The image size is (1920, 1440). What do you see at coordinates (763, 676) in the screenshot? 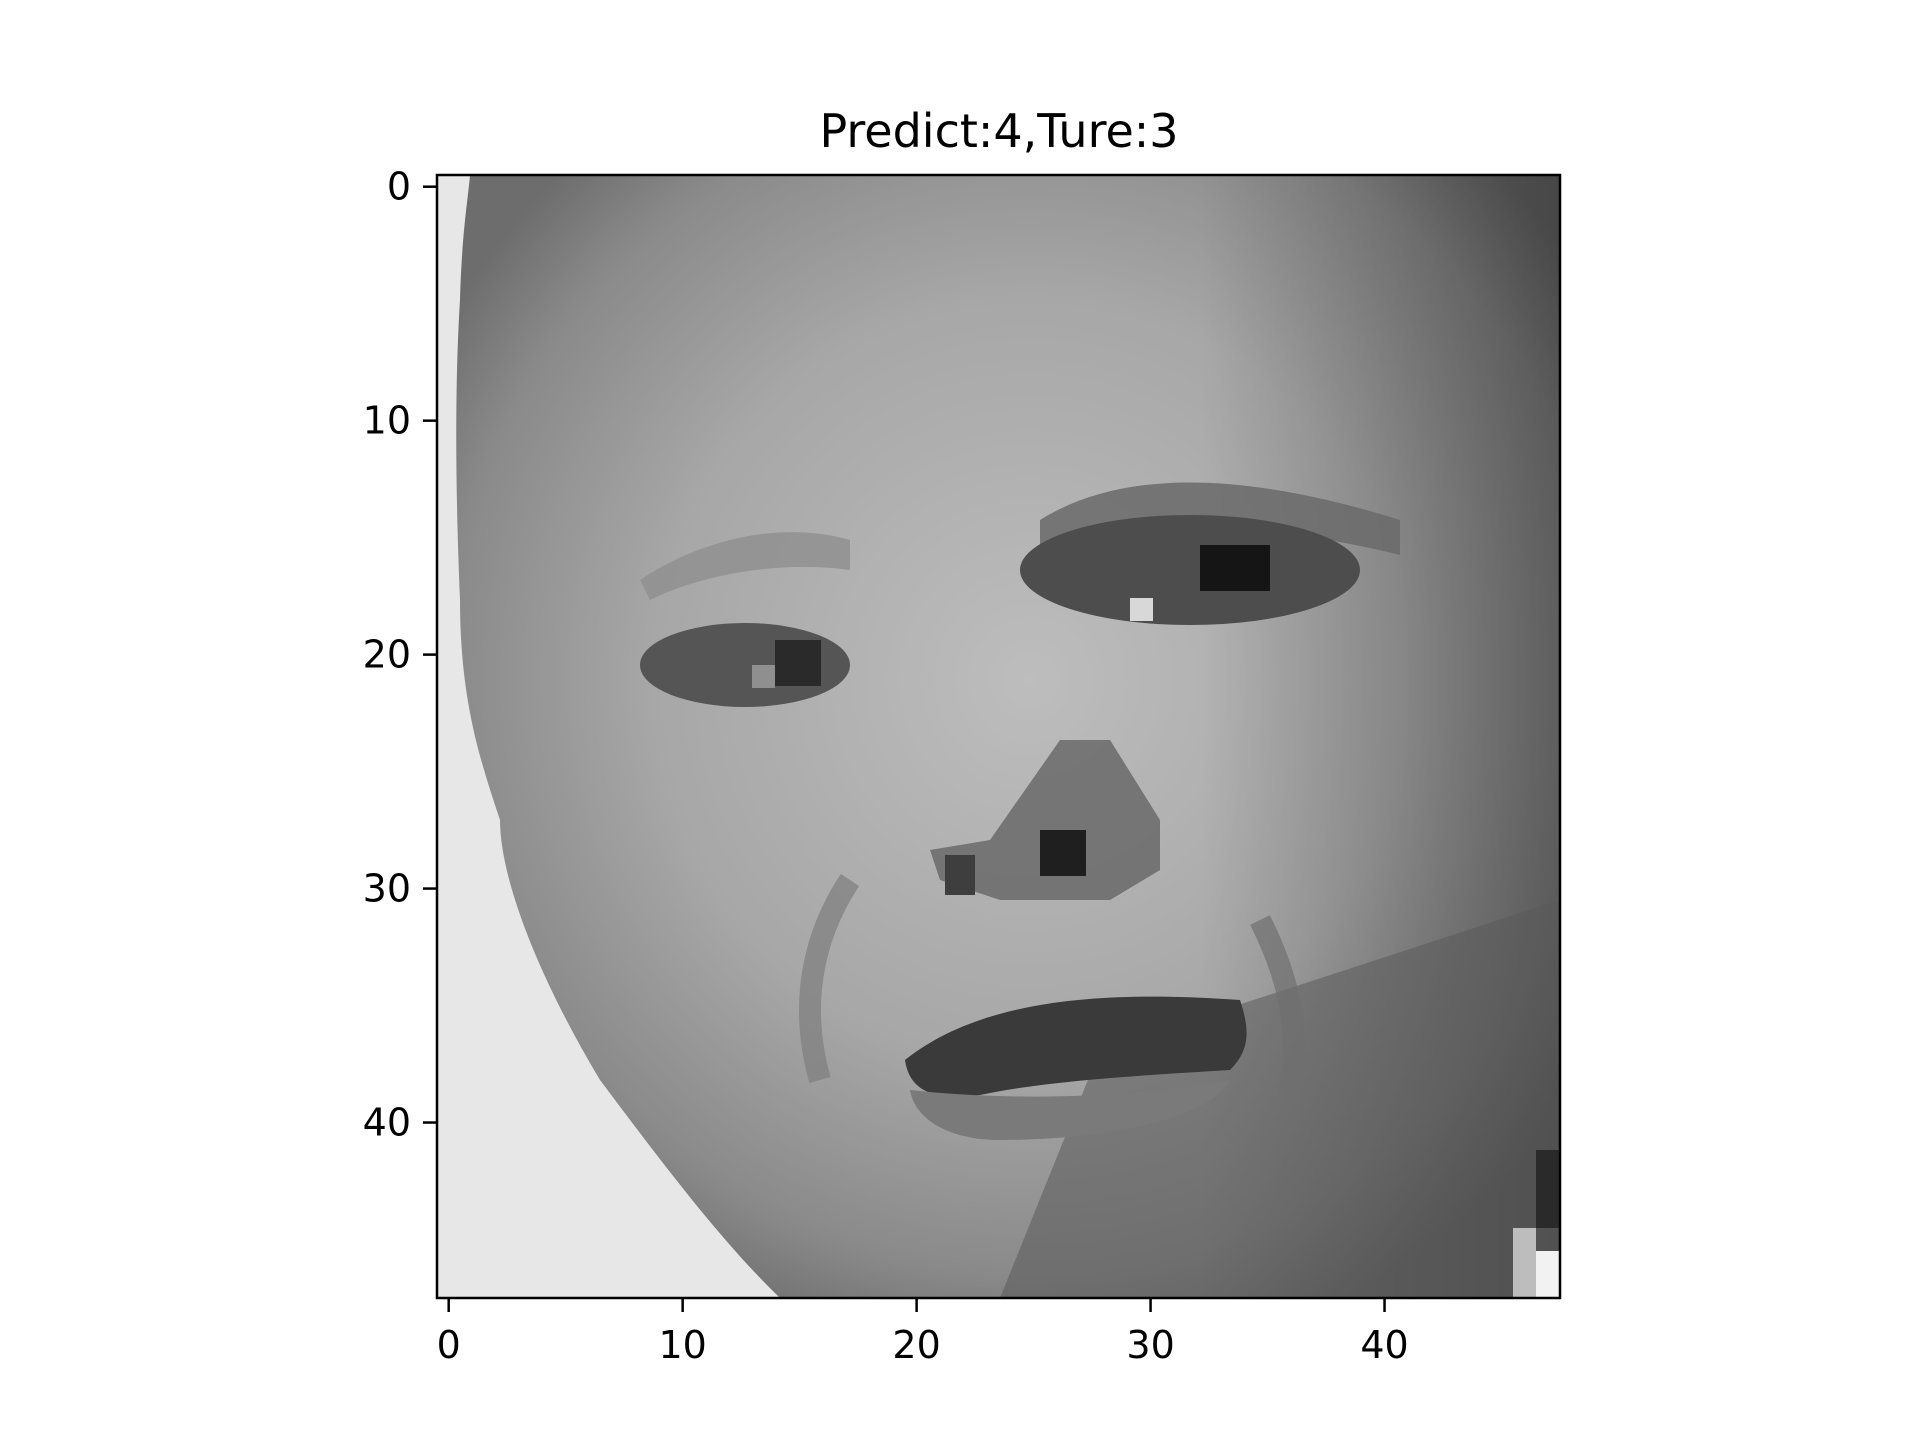
I see `left-eye-highlight` at bounding box center [763, 676].